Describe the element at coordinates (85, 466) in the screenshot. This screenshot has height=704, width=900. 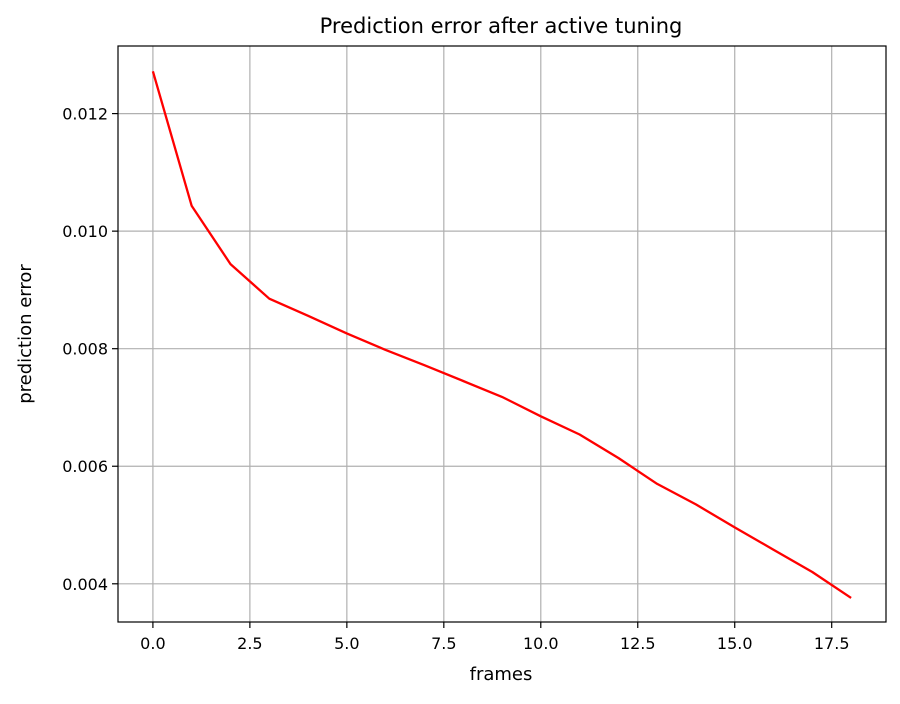
I see `y-tick-label: 0.006` at that location.